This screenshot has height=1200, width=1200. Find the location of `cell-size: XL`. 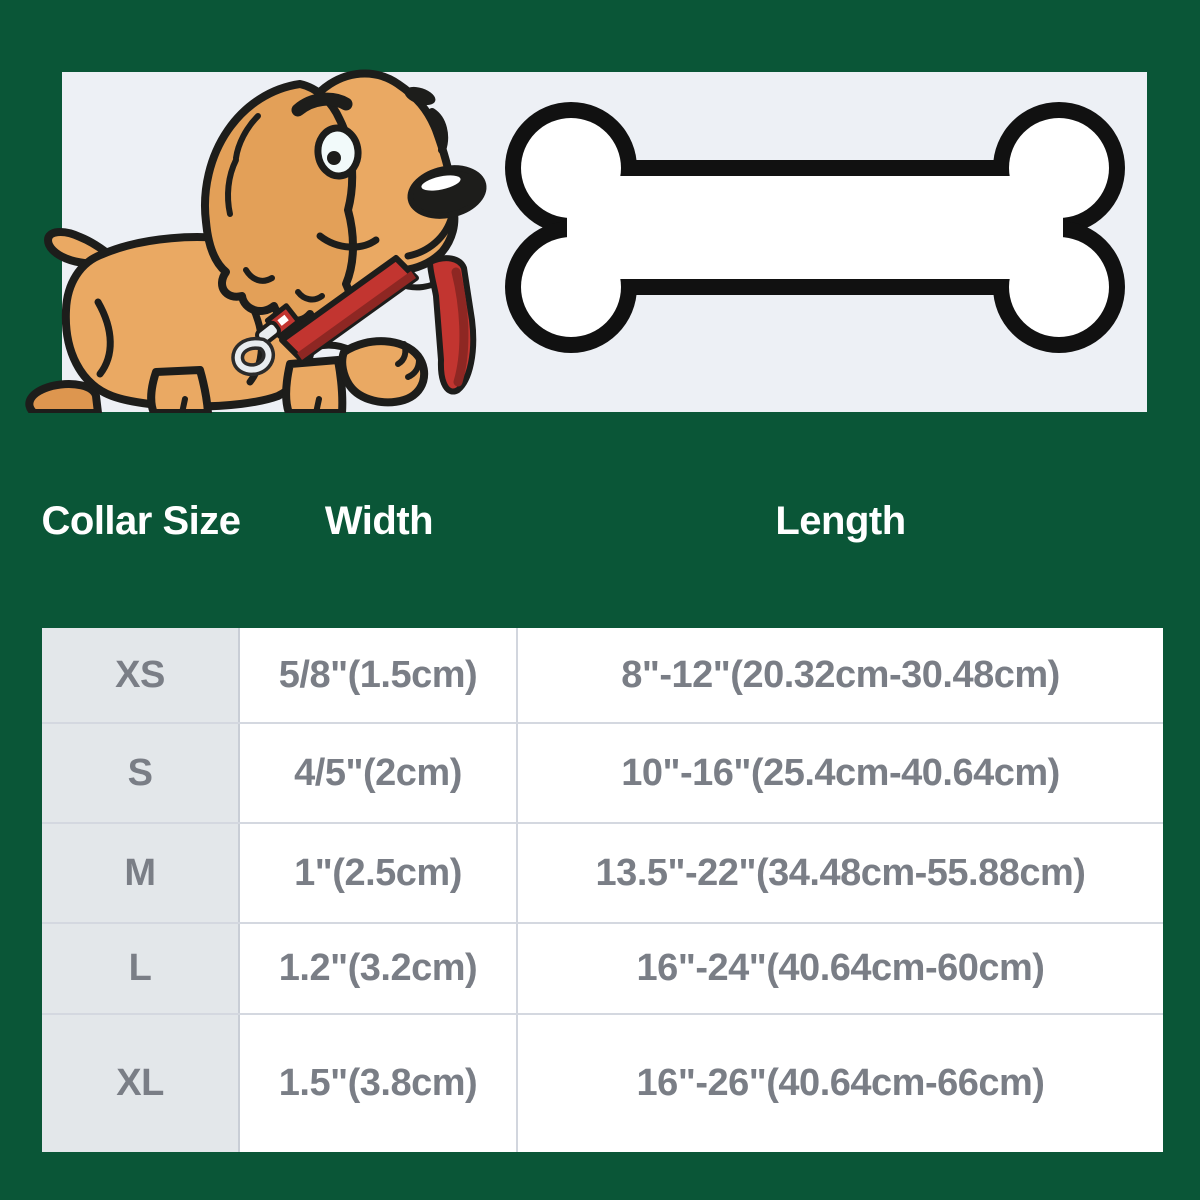

cell-size: XL is located at coordinates (141, 1083).